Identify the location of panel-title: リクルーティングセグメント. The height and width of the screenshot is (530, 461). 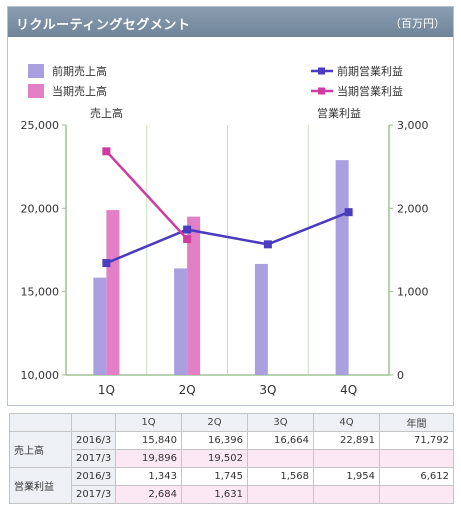
(103, 25).